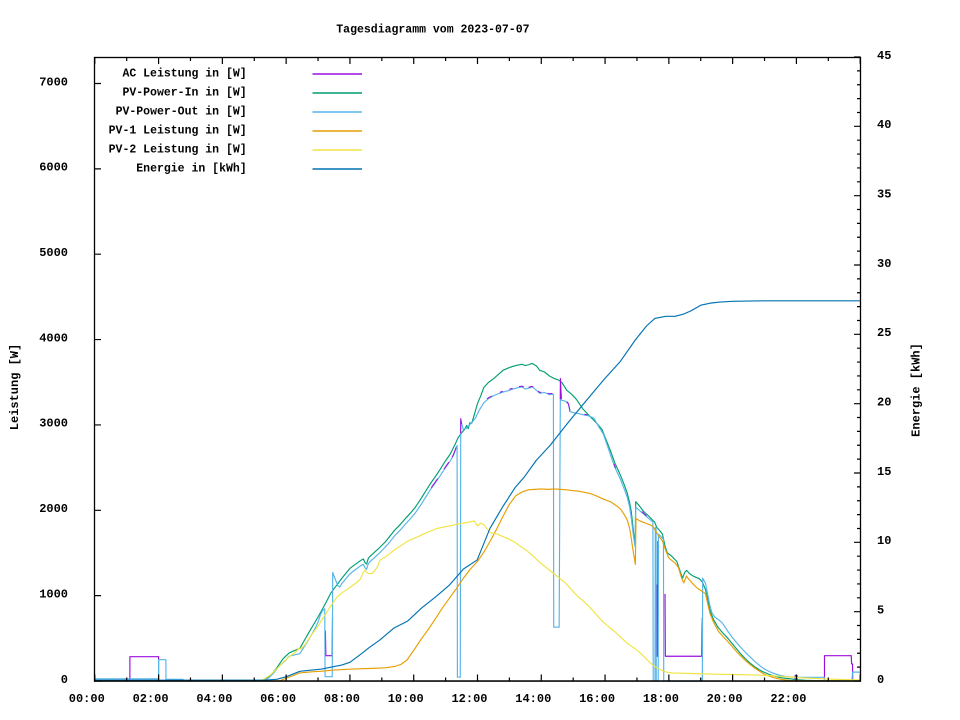 This screenshot has width=960, height=720. What do you see at coordinates (884, 195) in the screenshot?
I see `svg-text: 35` at bounding box center [884, 195].